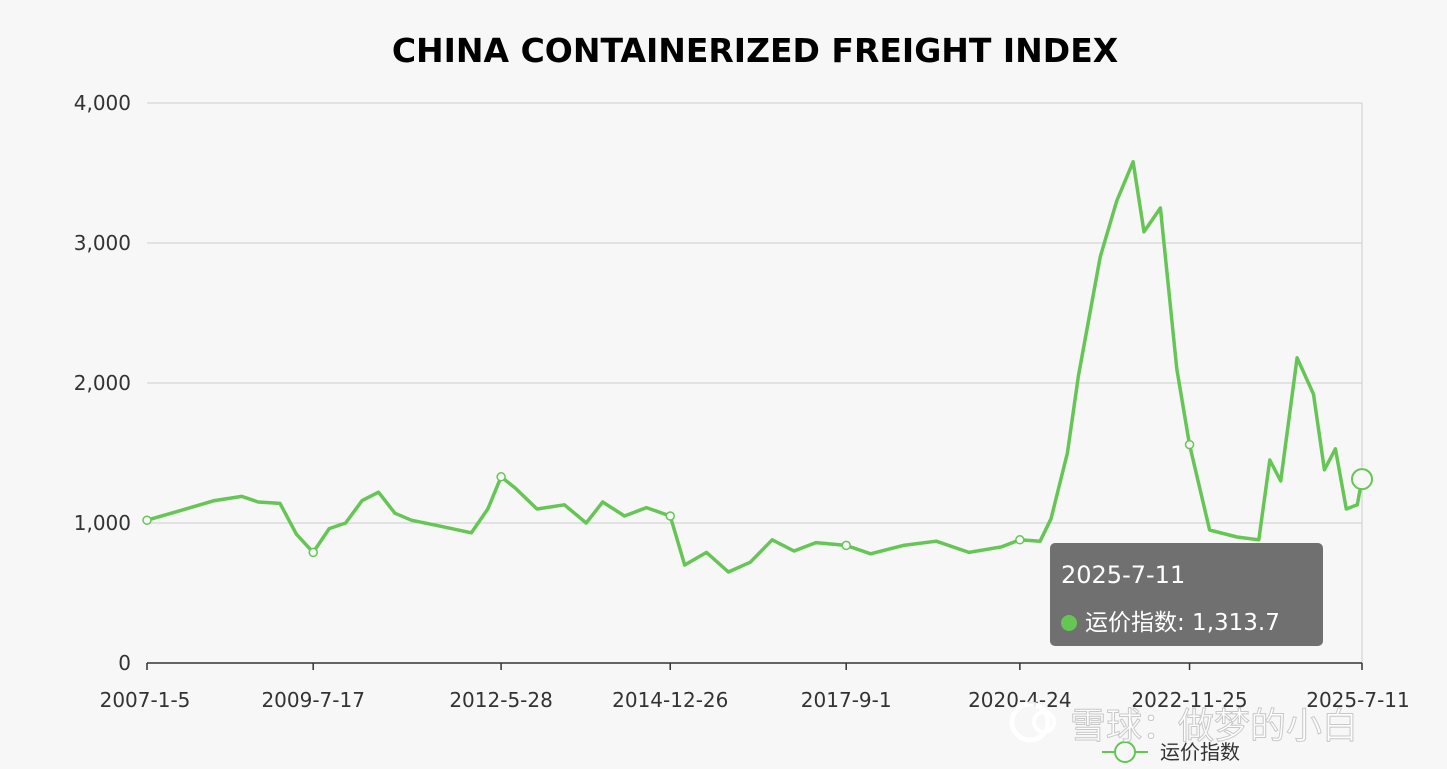 This screenshot has width=1447, height=769. Describe the element at coordinates (102, 103) in the screenshot. I see `y-tick-label: 4,000` at that location.